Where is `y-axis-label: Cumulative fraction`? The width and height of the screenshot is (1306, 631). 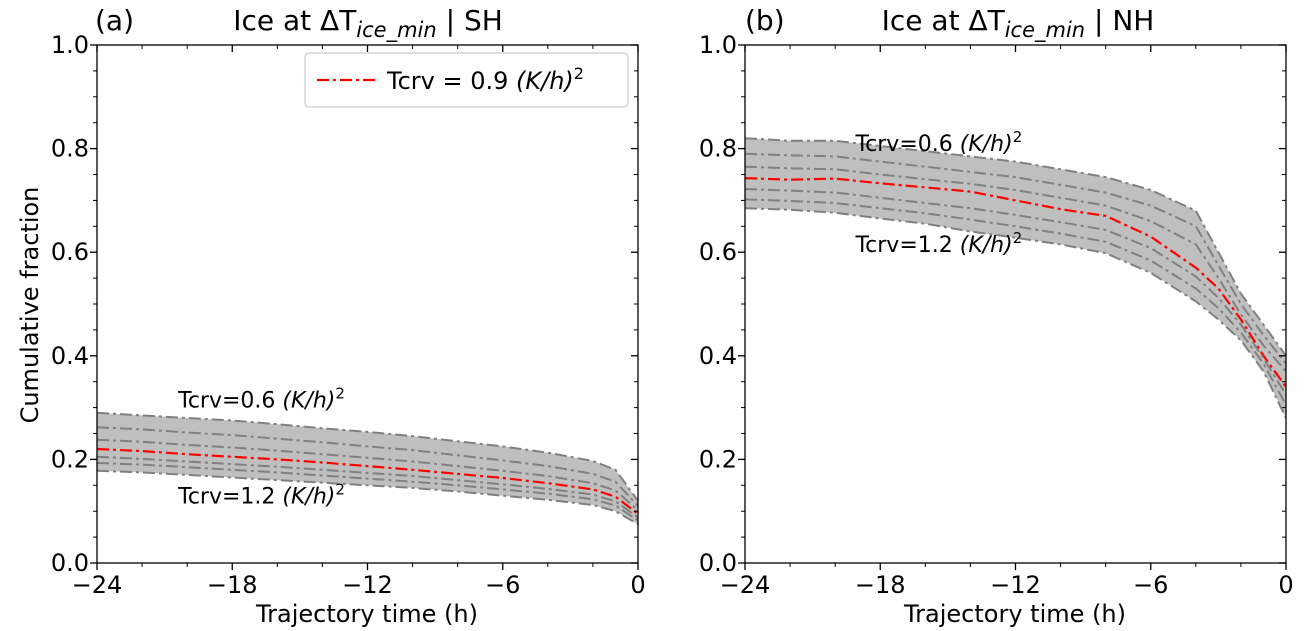
y-axis-label: Cumulative fraction is located at coordinates (30, 305).